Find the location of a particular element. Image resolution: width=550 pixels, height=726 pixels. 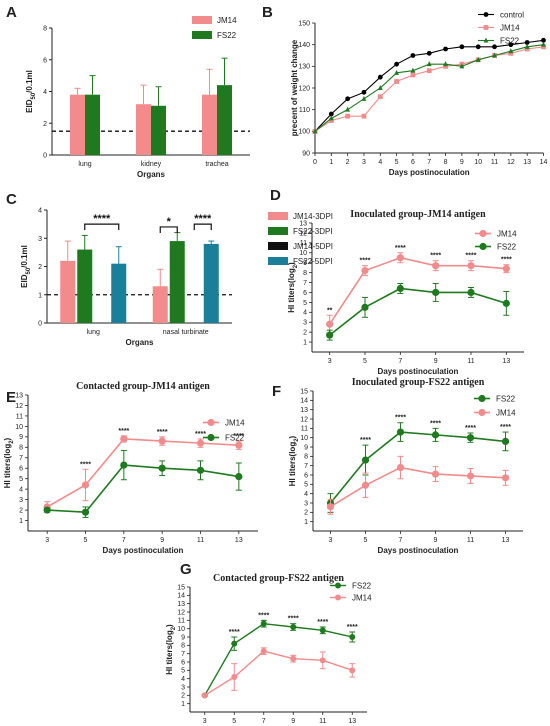

legend-label: JM14 is located at coordinates (510, 28).